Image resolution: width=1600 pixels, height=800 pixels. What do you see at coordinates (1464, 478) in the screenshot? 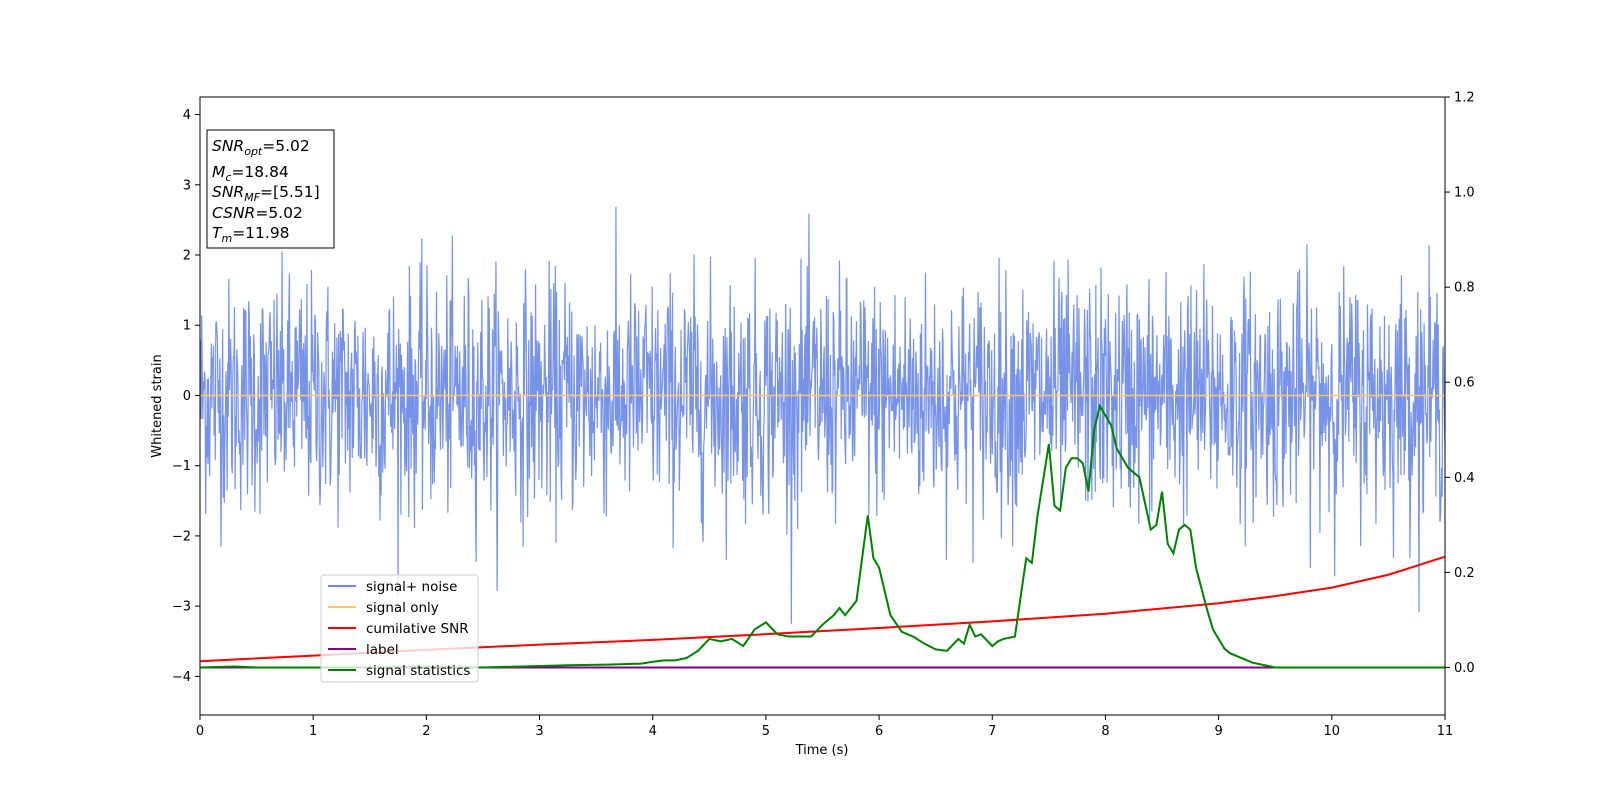
I see `y-right-tick-label: 0.4` at bounding box center [1464, 478].